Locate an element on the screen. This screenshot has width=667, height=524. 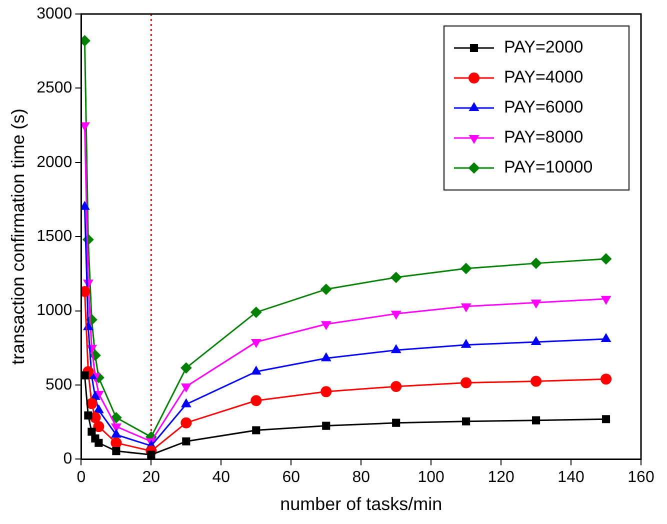
x-axis-title: number of tasks/min is located at coordinates (361, 504).